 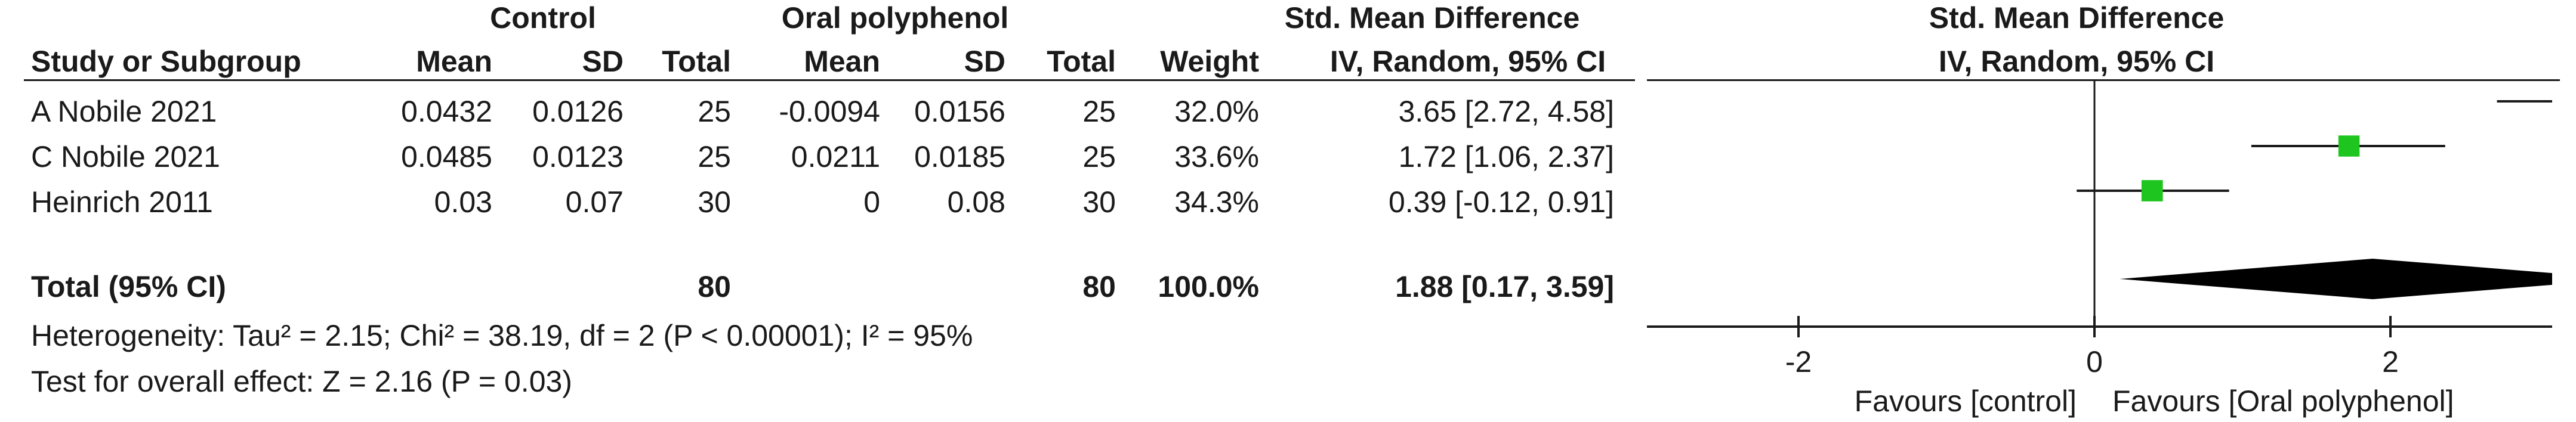 I want to click on total-control: 30, so click(x=715, y=202).